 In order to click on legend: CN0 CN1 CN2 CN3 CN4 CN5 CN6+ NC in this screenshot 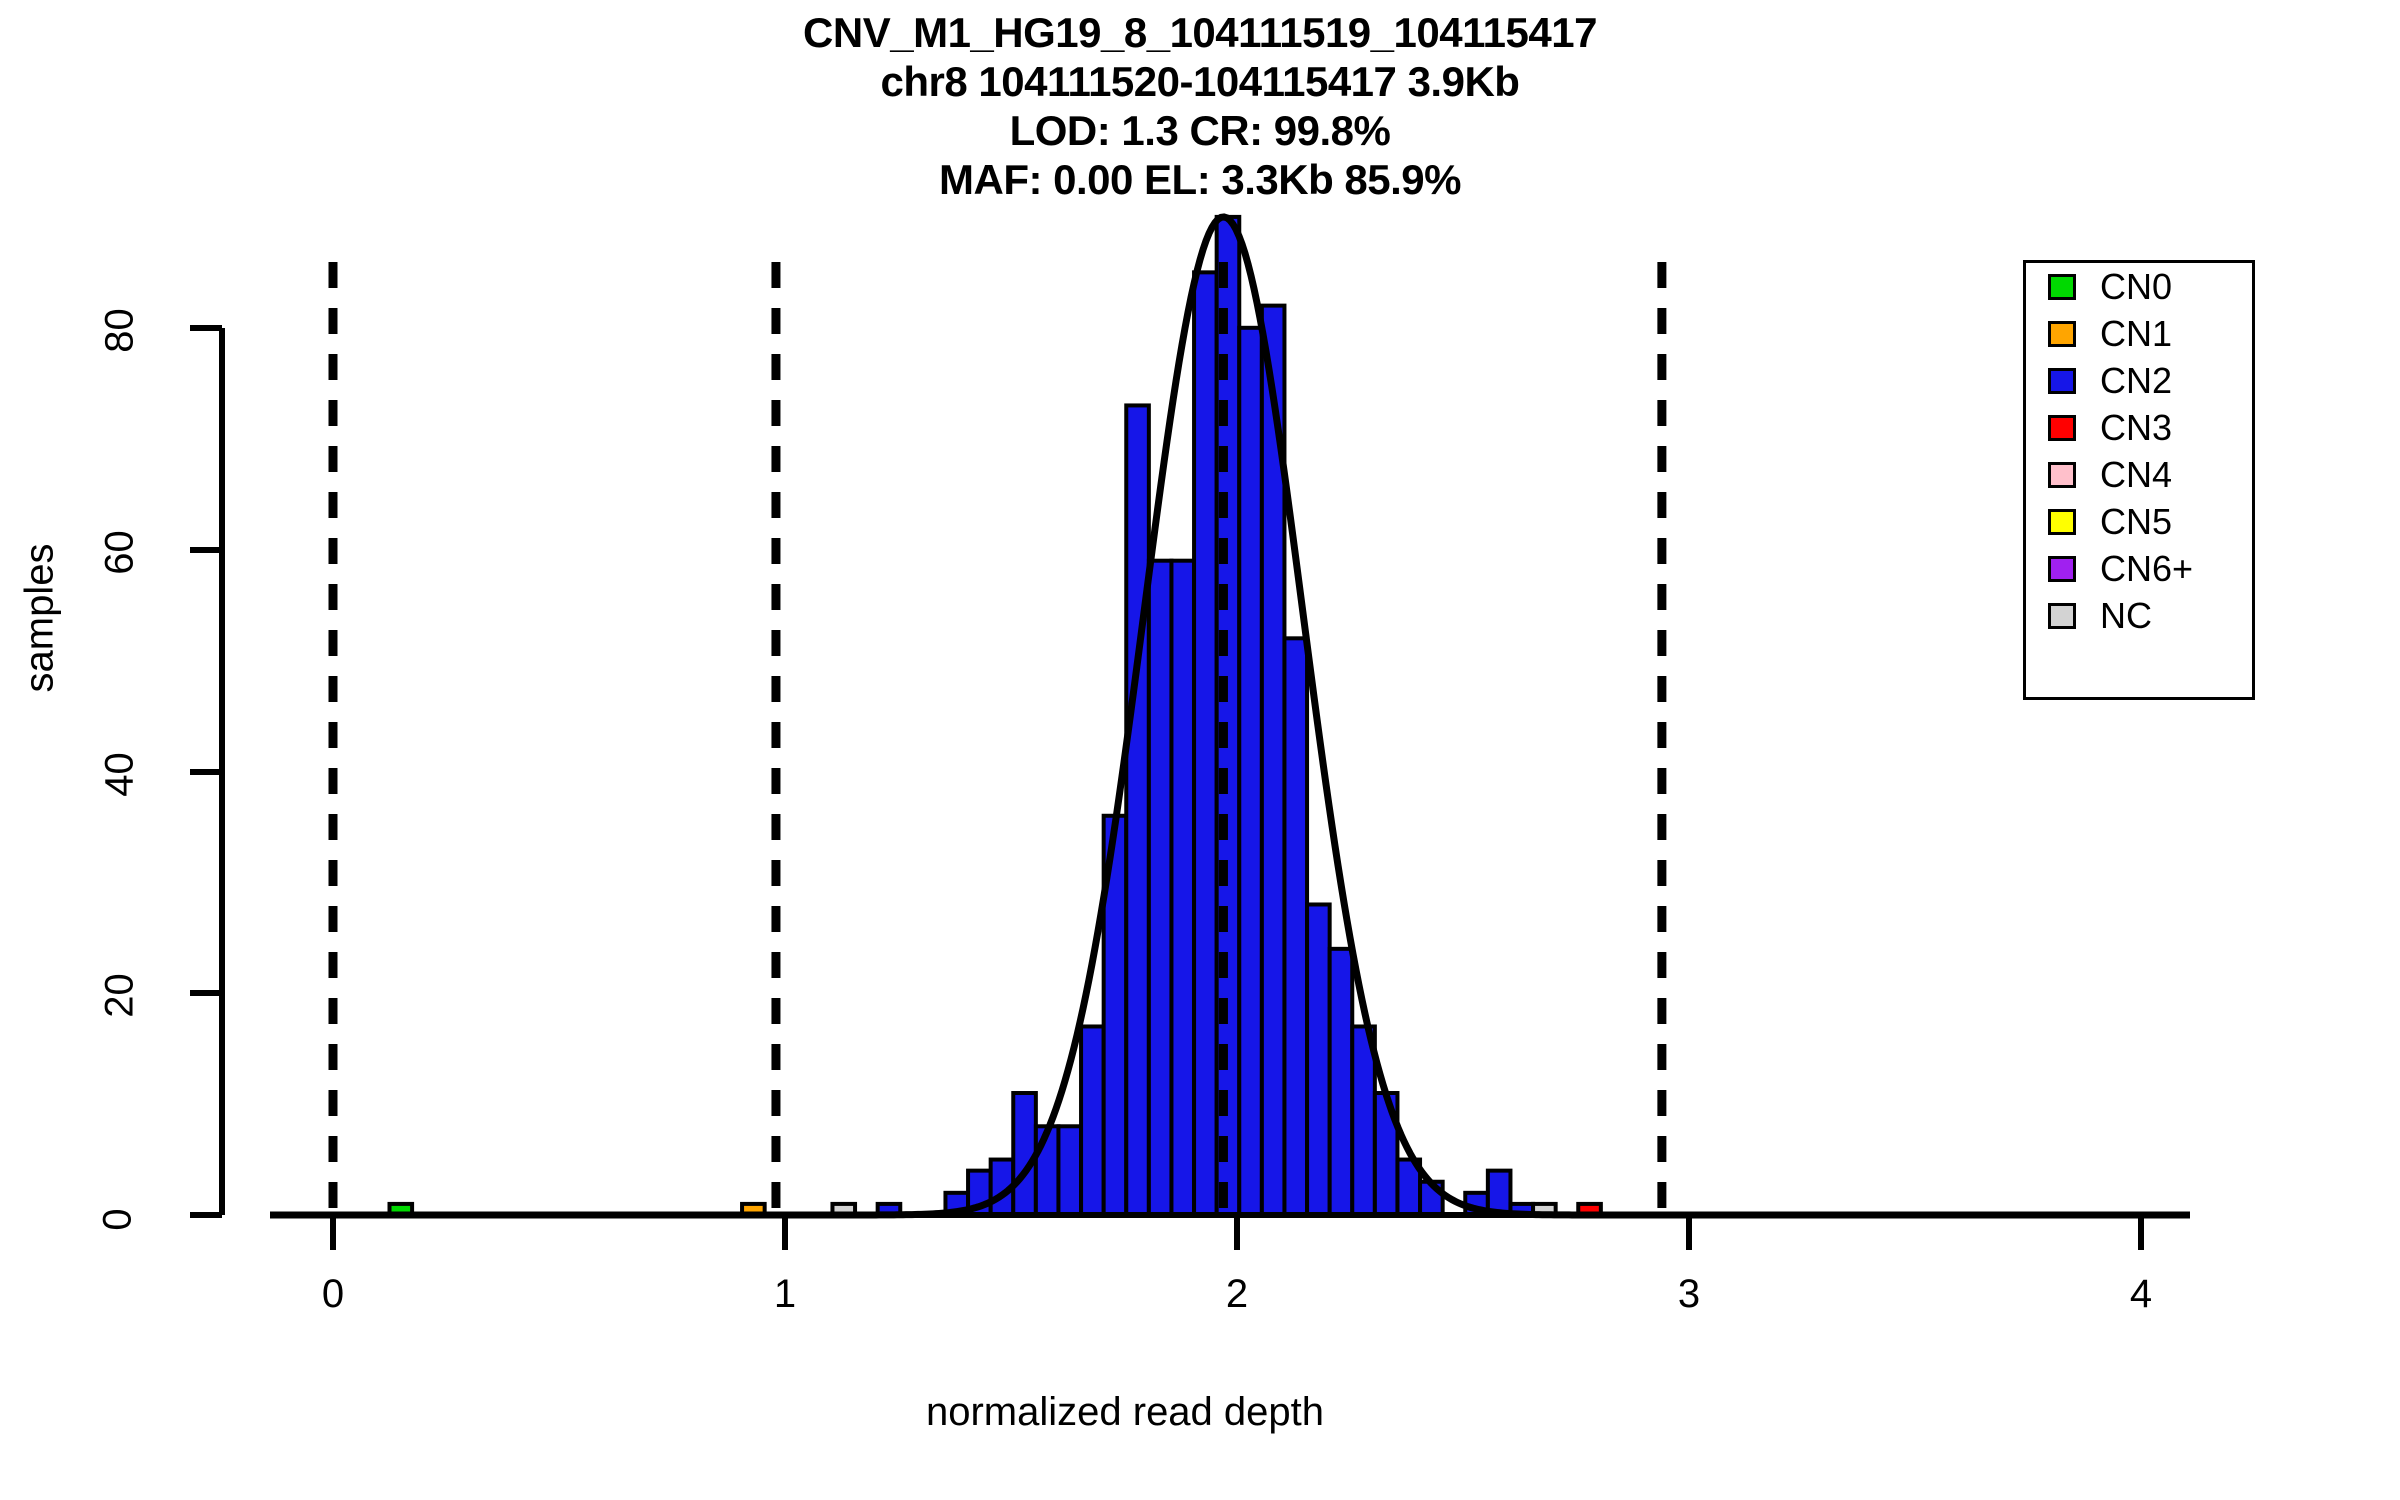, I will do `click(2139, 480)`.